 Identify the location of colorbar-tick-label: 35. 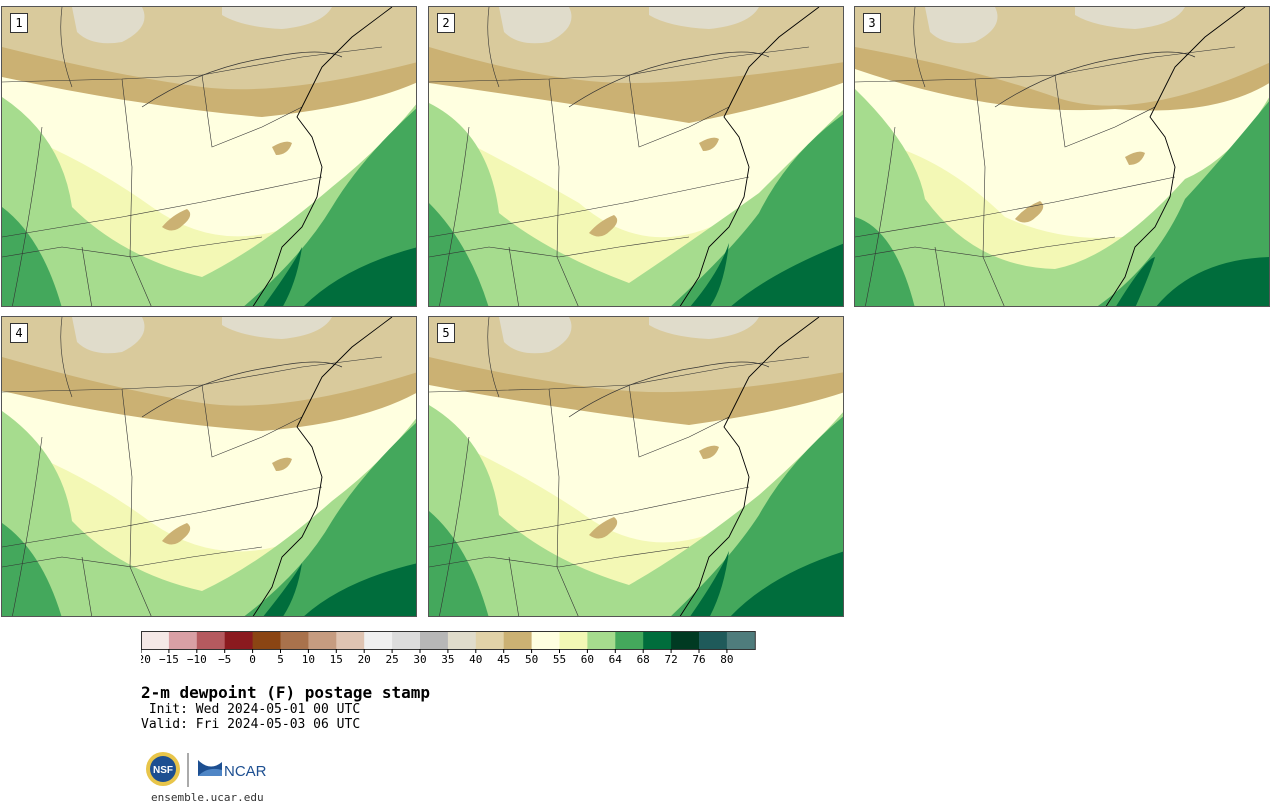
(447, 659).